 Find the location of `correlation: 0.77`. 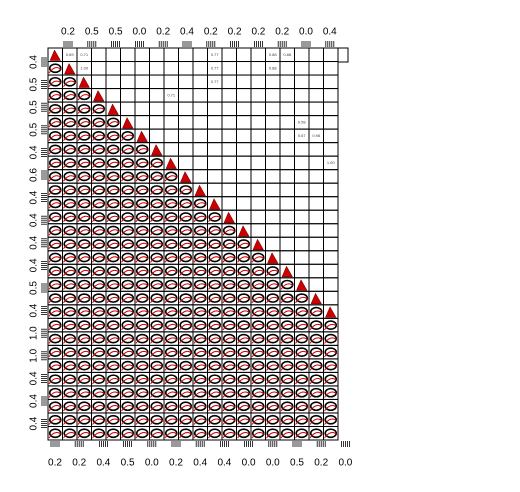

correlation: 0.77 is located at coordinates (215, 81).